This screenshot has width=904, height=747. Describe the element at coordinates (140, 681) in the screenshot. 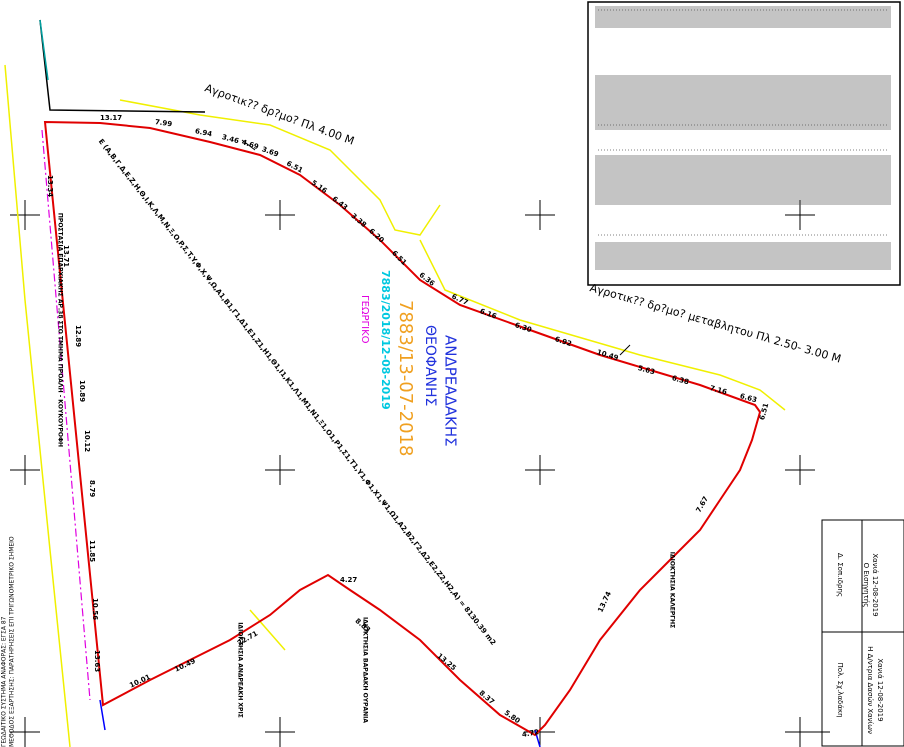

I see `edge-length: 10.01` at that location.